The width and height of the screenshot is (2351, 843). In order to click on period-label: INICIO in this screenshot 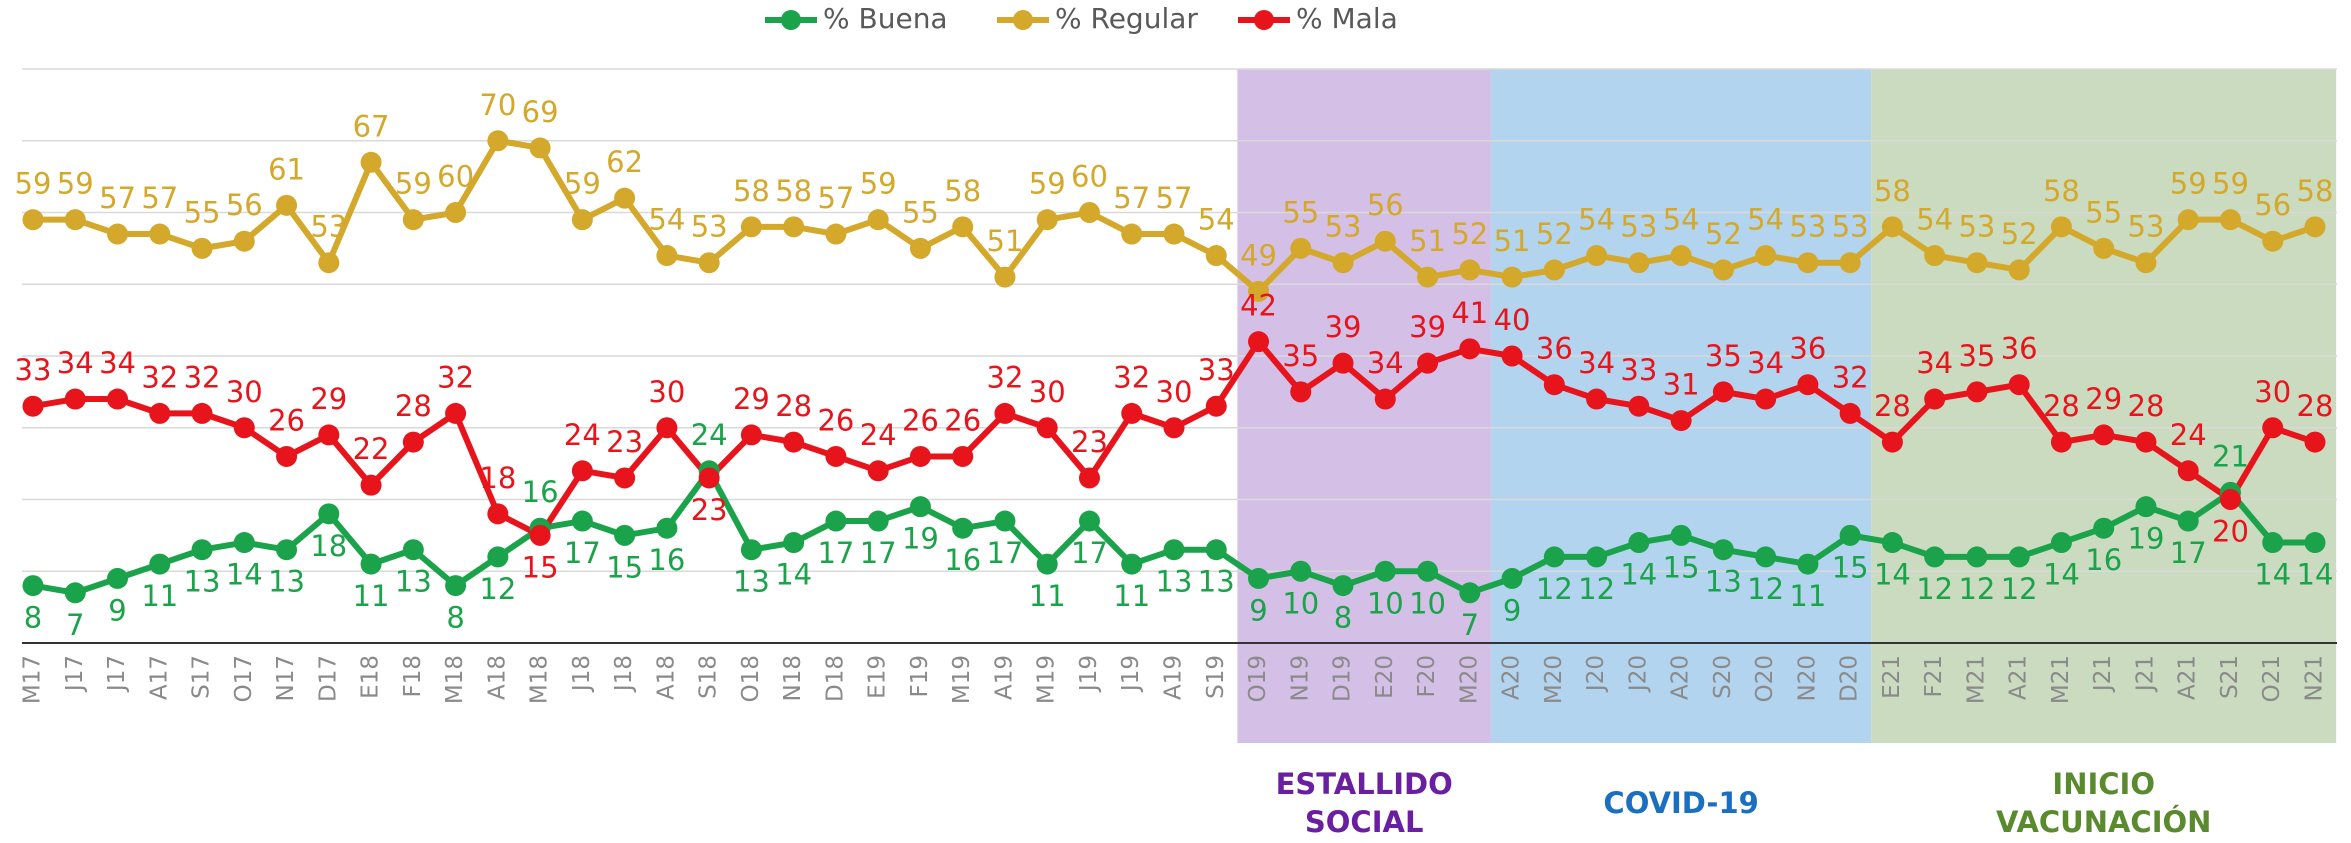, I will do `click(2103, 784)`.